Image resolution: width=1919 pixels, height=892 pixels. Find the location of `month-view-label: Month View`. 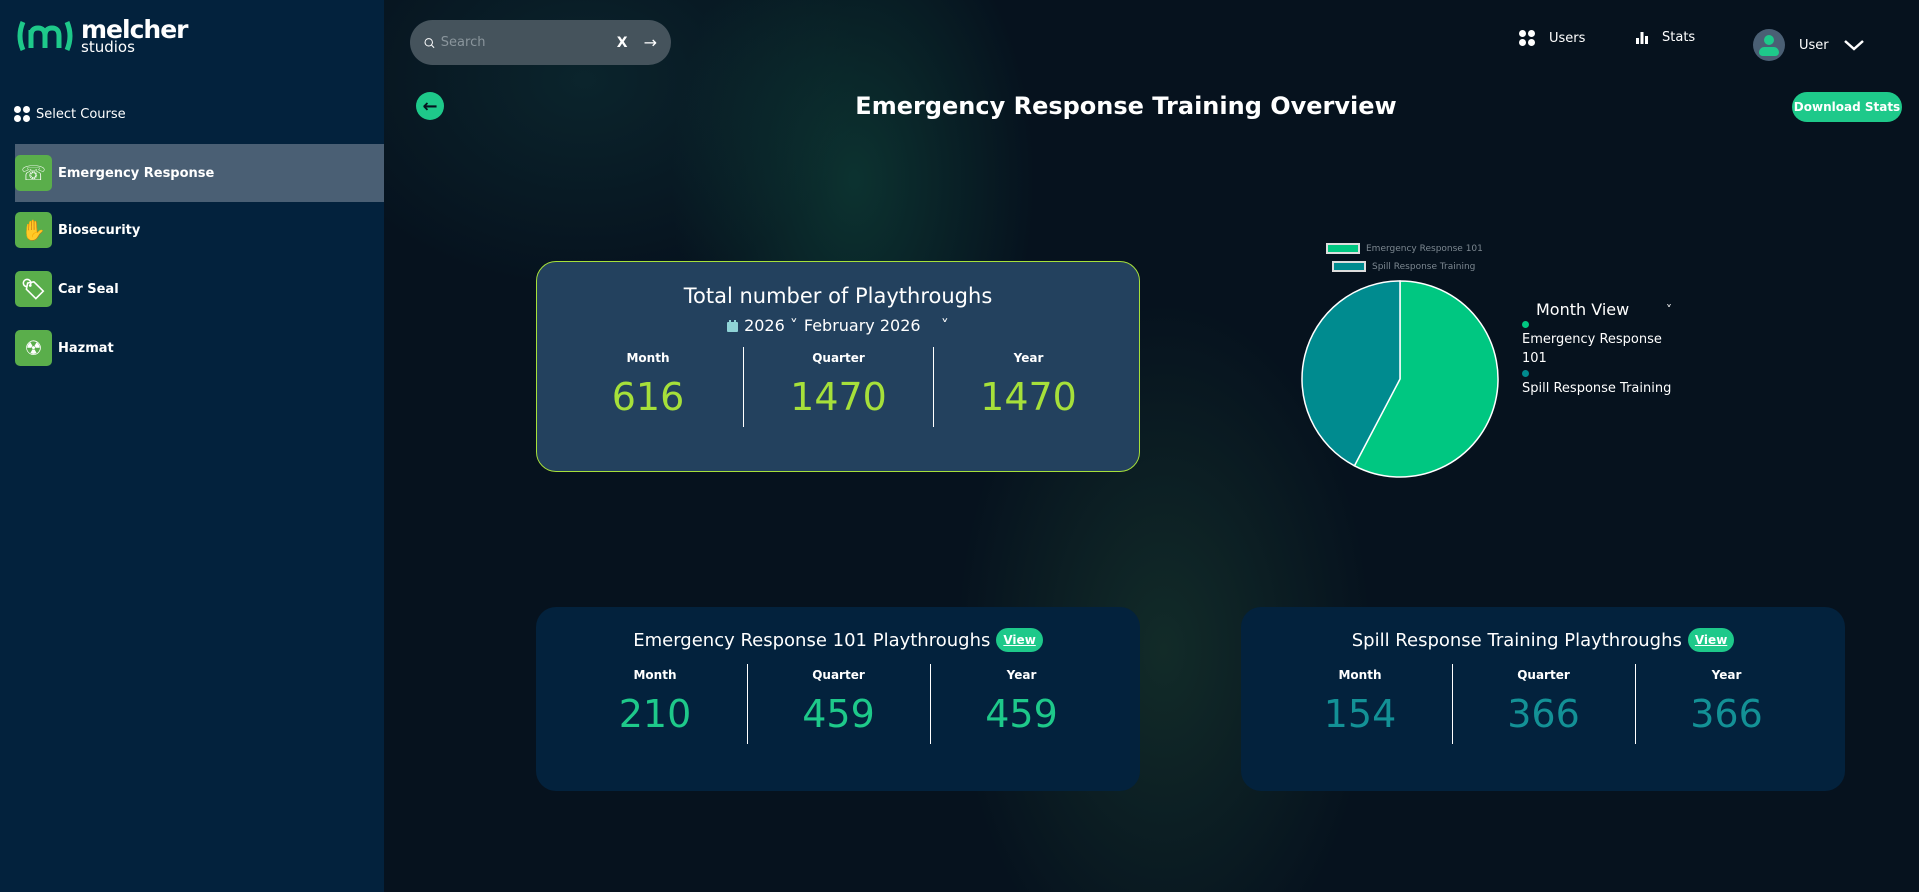

month-view-label: Month View is located at coordinates (1583, 309).